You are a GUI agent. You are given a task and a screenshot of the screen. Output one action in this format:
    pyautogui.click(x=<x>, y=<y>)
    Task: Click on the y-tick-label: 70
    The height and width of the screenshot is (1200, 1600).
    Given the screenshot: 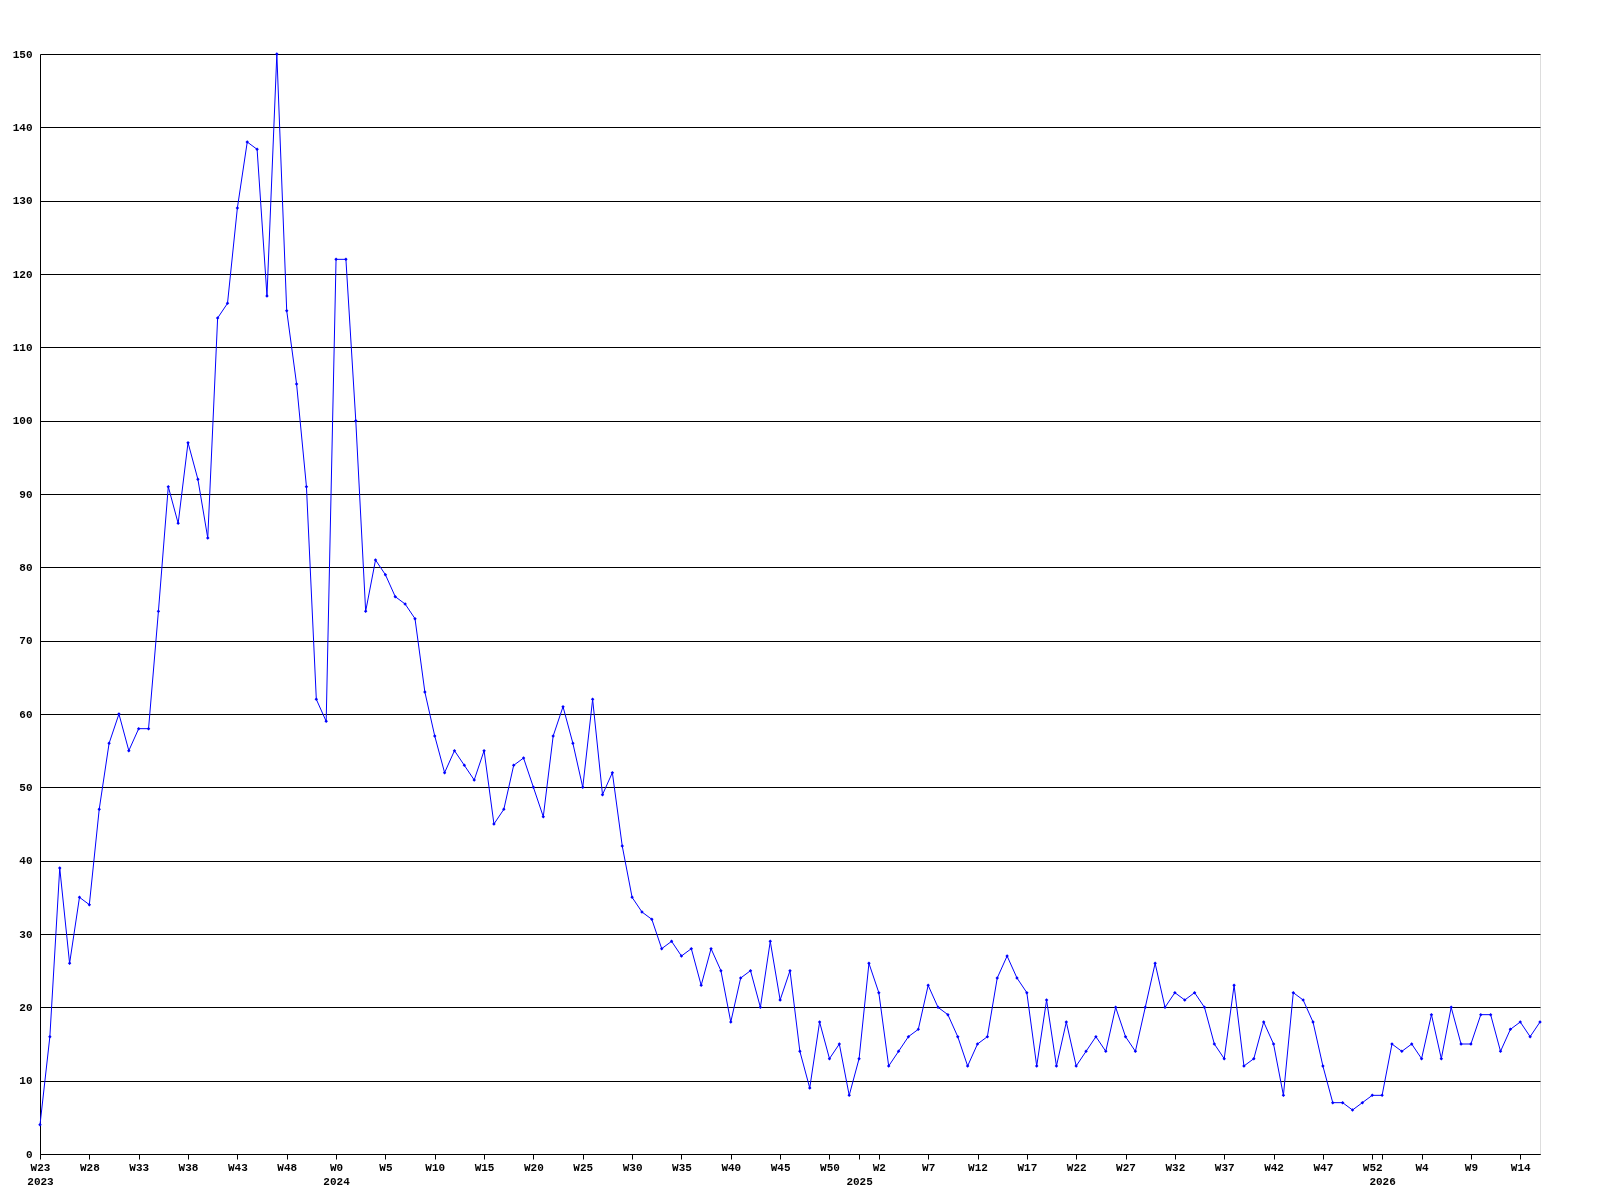 What is the action you would take?
    pyautogui.click(x=26, y=641)
    